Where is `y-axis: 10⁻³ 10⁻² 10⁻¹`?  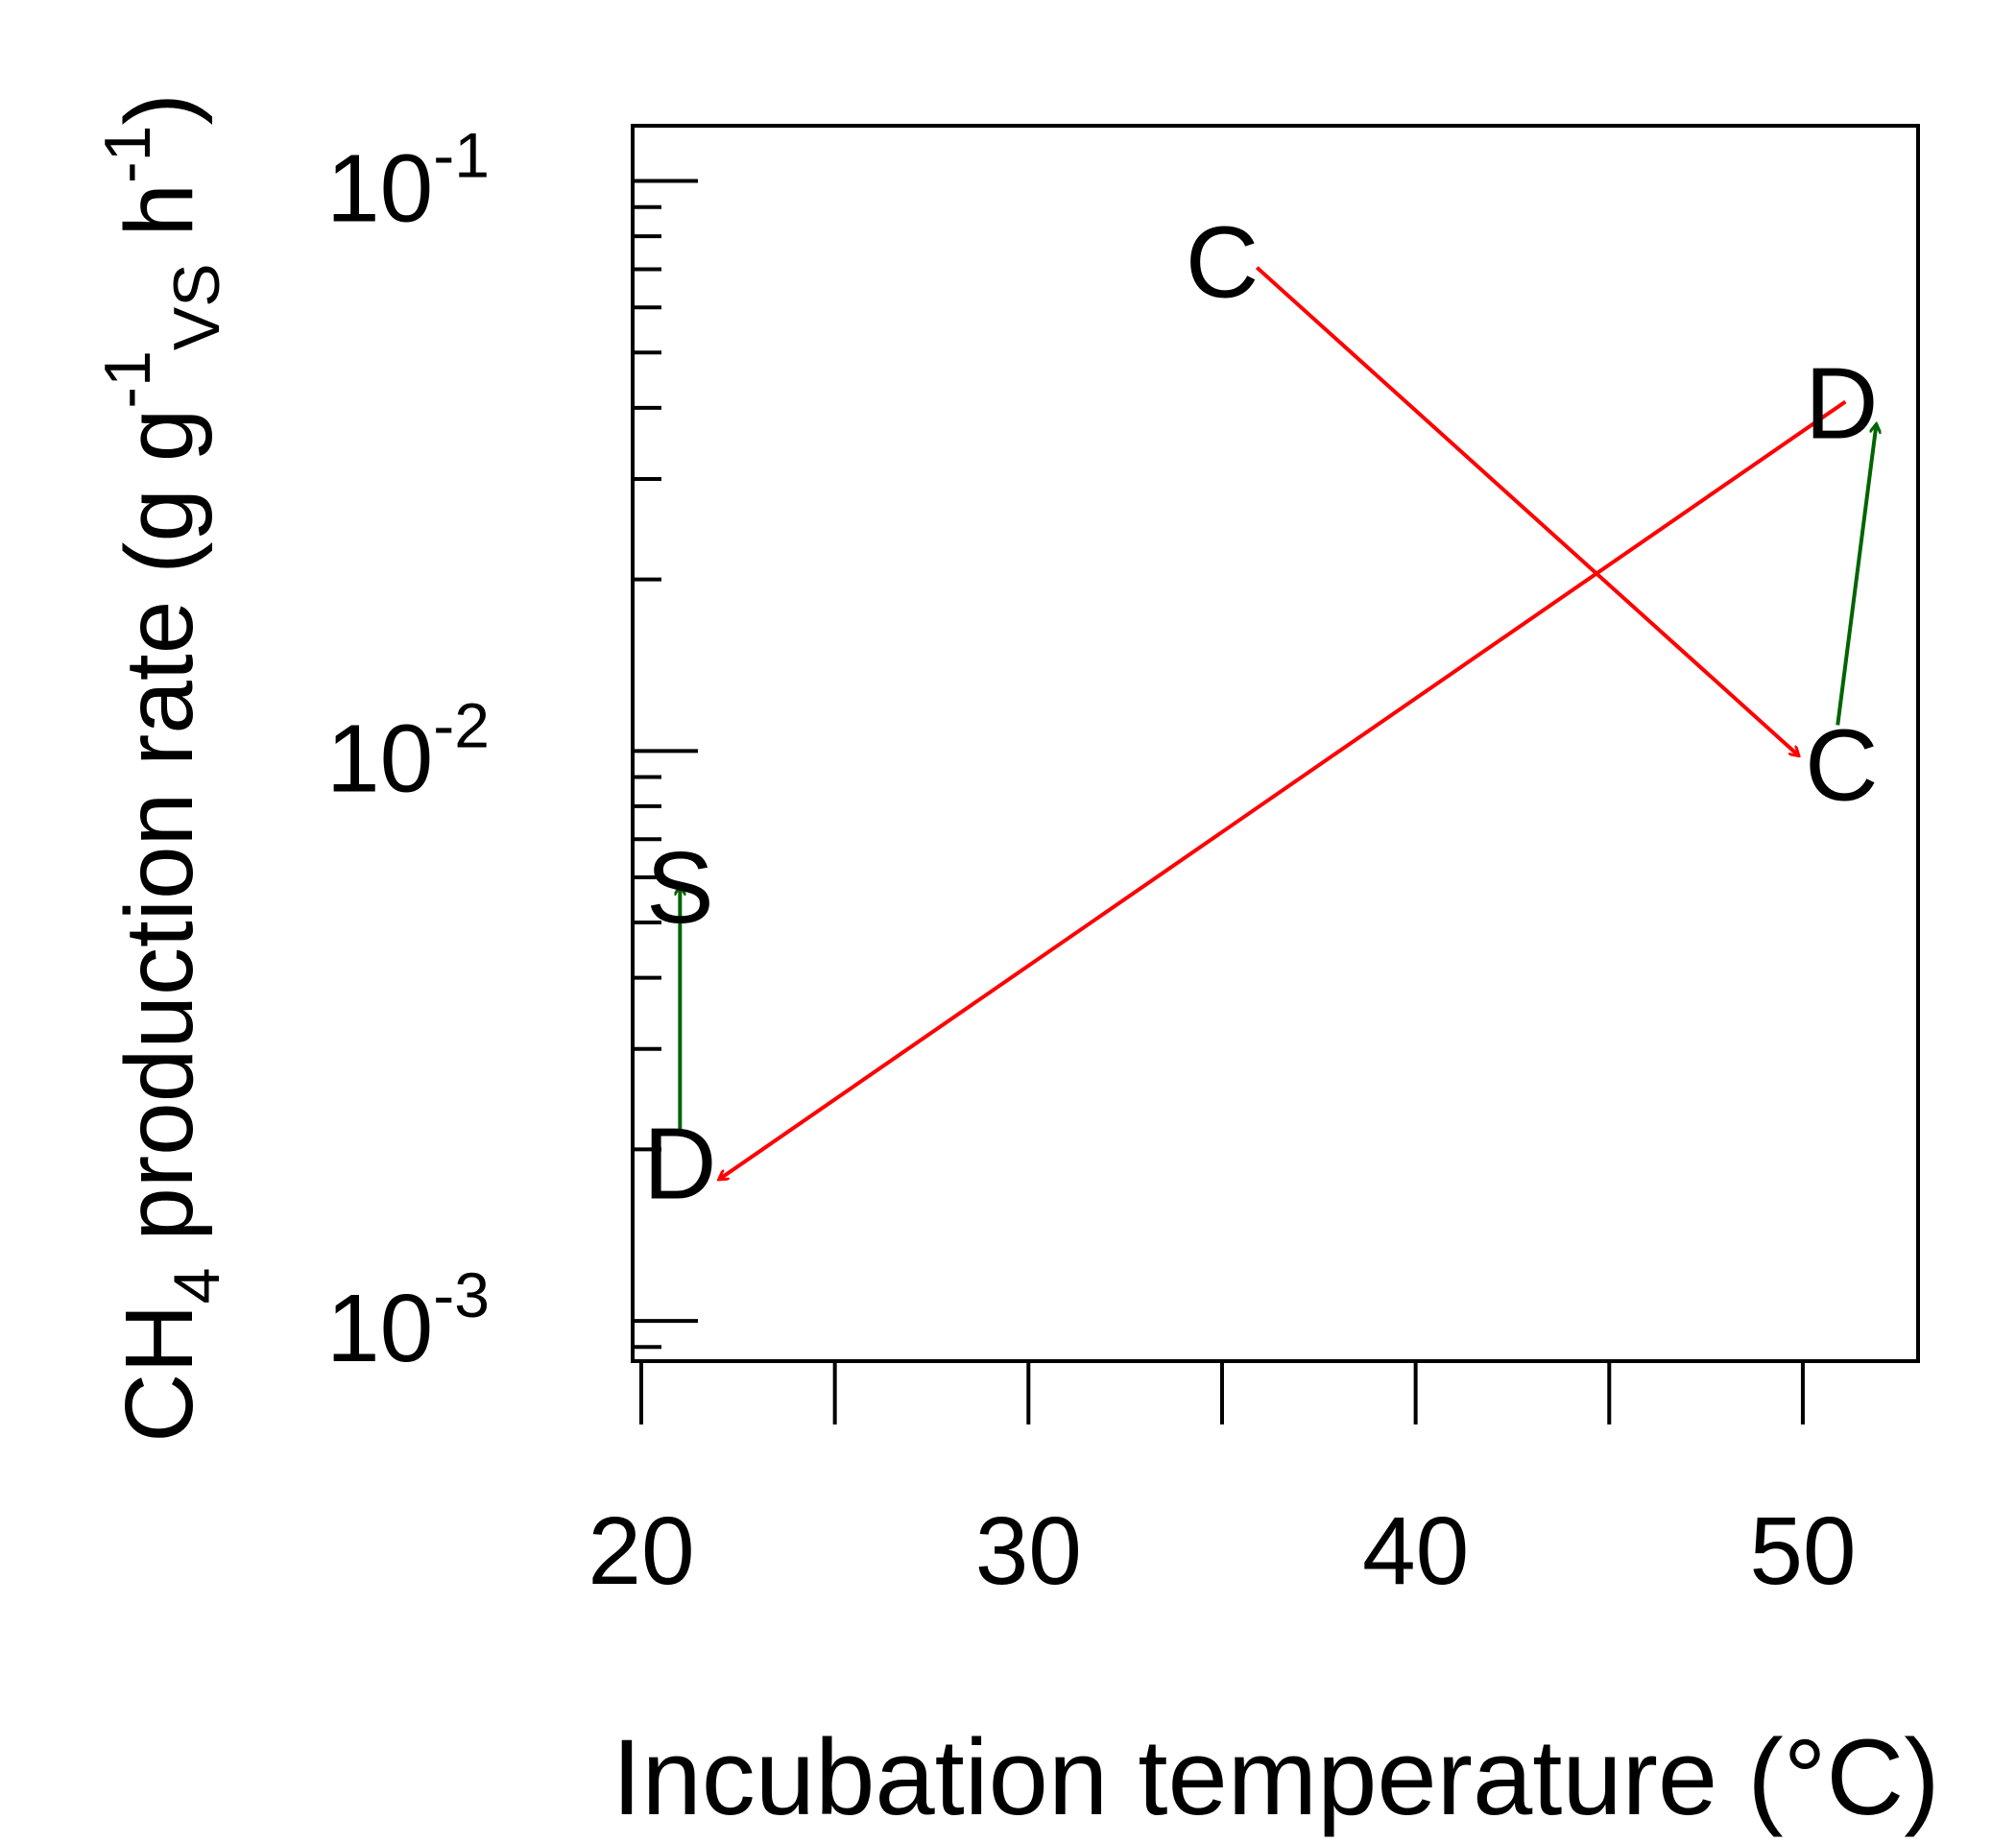 y-axis: 10⁻³ 10⁻² 10⁻¹ is located at coordinates (512, 751).